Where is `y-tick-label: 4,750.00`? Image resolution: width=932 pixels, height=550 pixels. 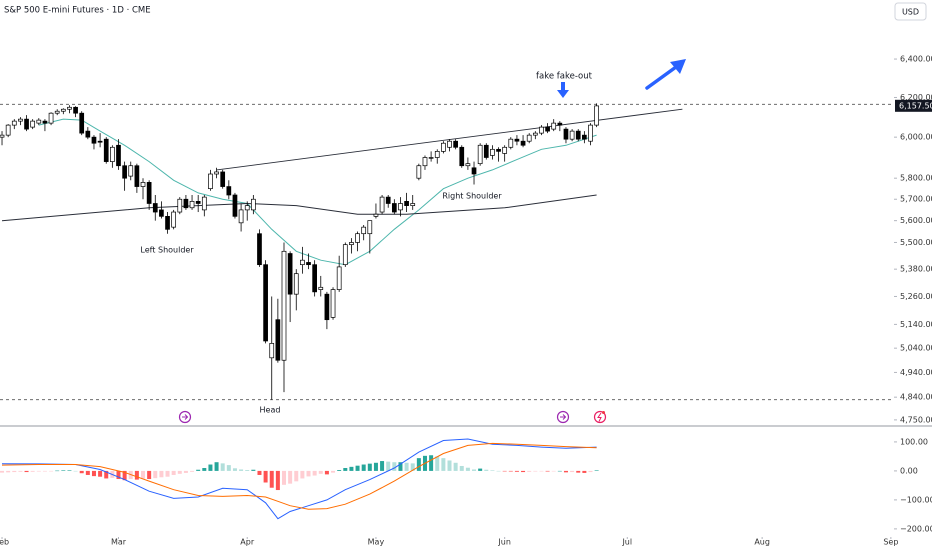
y-tick-label: 4,750.00 is located at coordinates (916, 419).